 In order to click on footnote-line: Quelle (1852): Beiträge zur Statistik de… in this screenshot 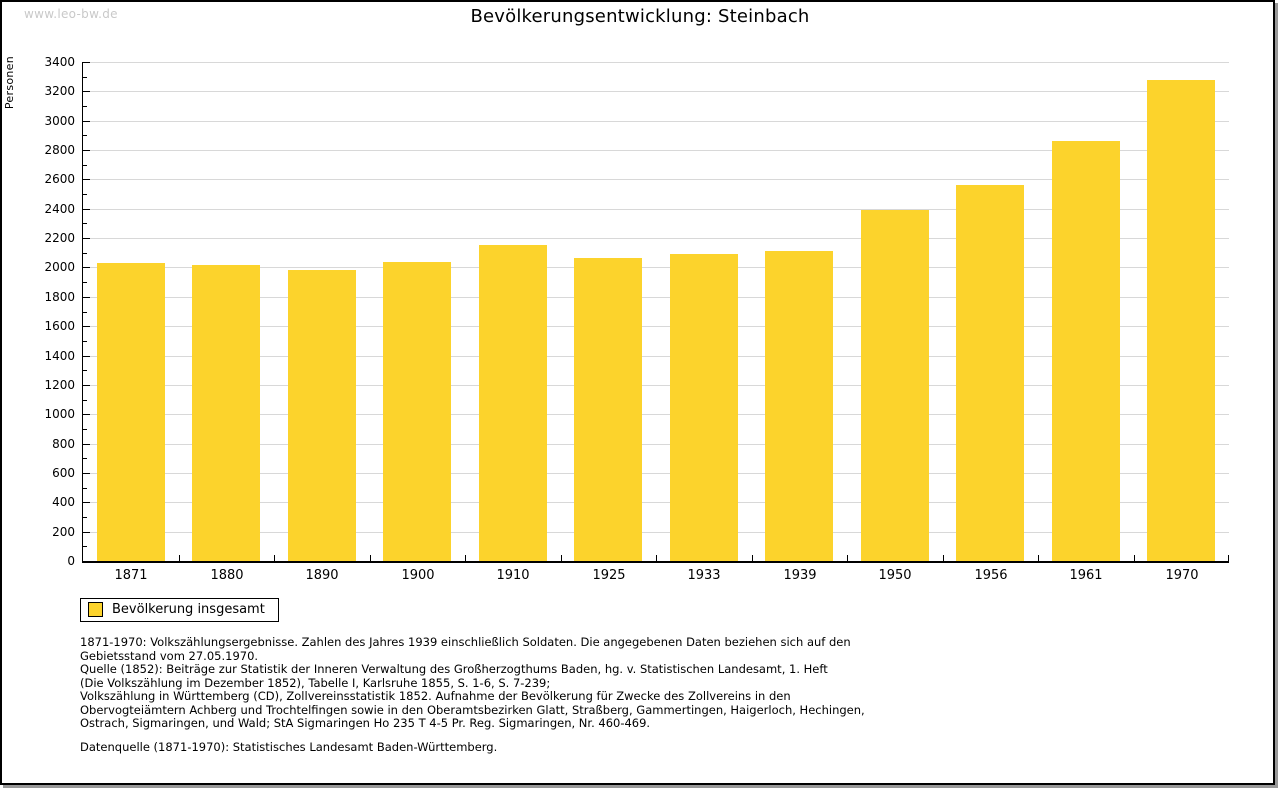, I will do `click(454, 669)`.